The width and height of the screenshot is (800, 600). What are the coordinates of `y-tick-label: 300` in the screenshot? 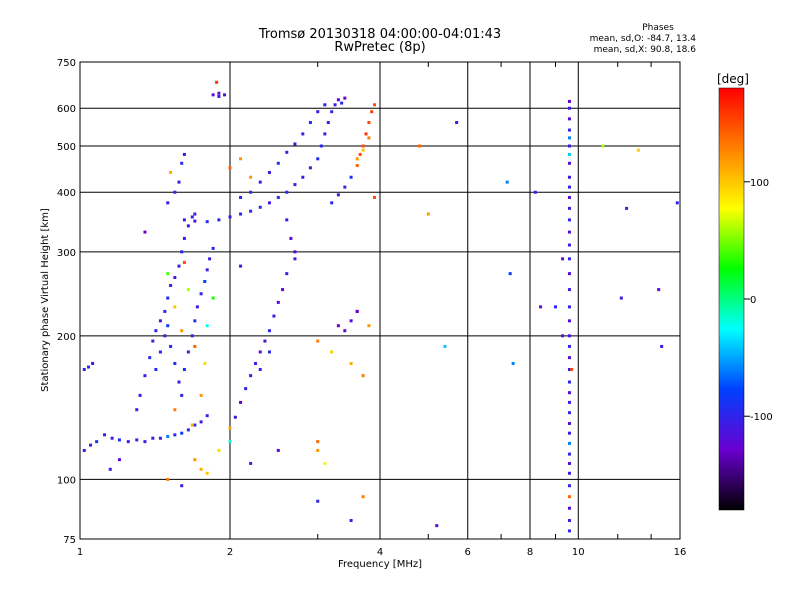 It's located at (66, 253).